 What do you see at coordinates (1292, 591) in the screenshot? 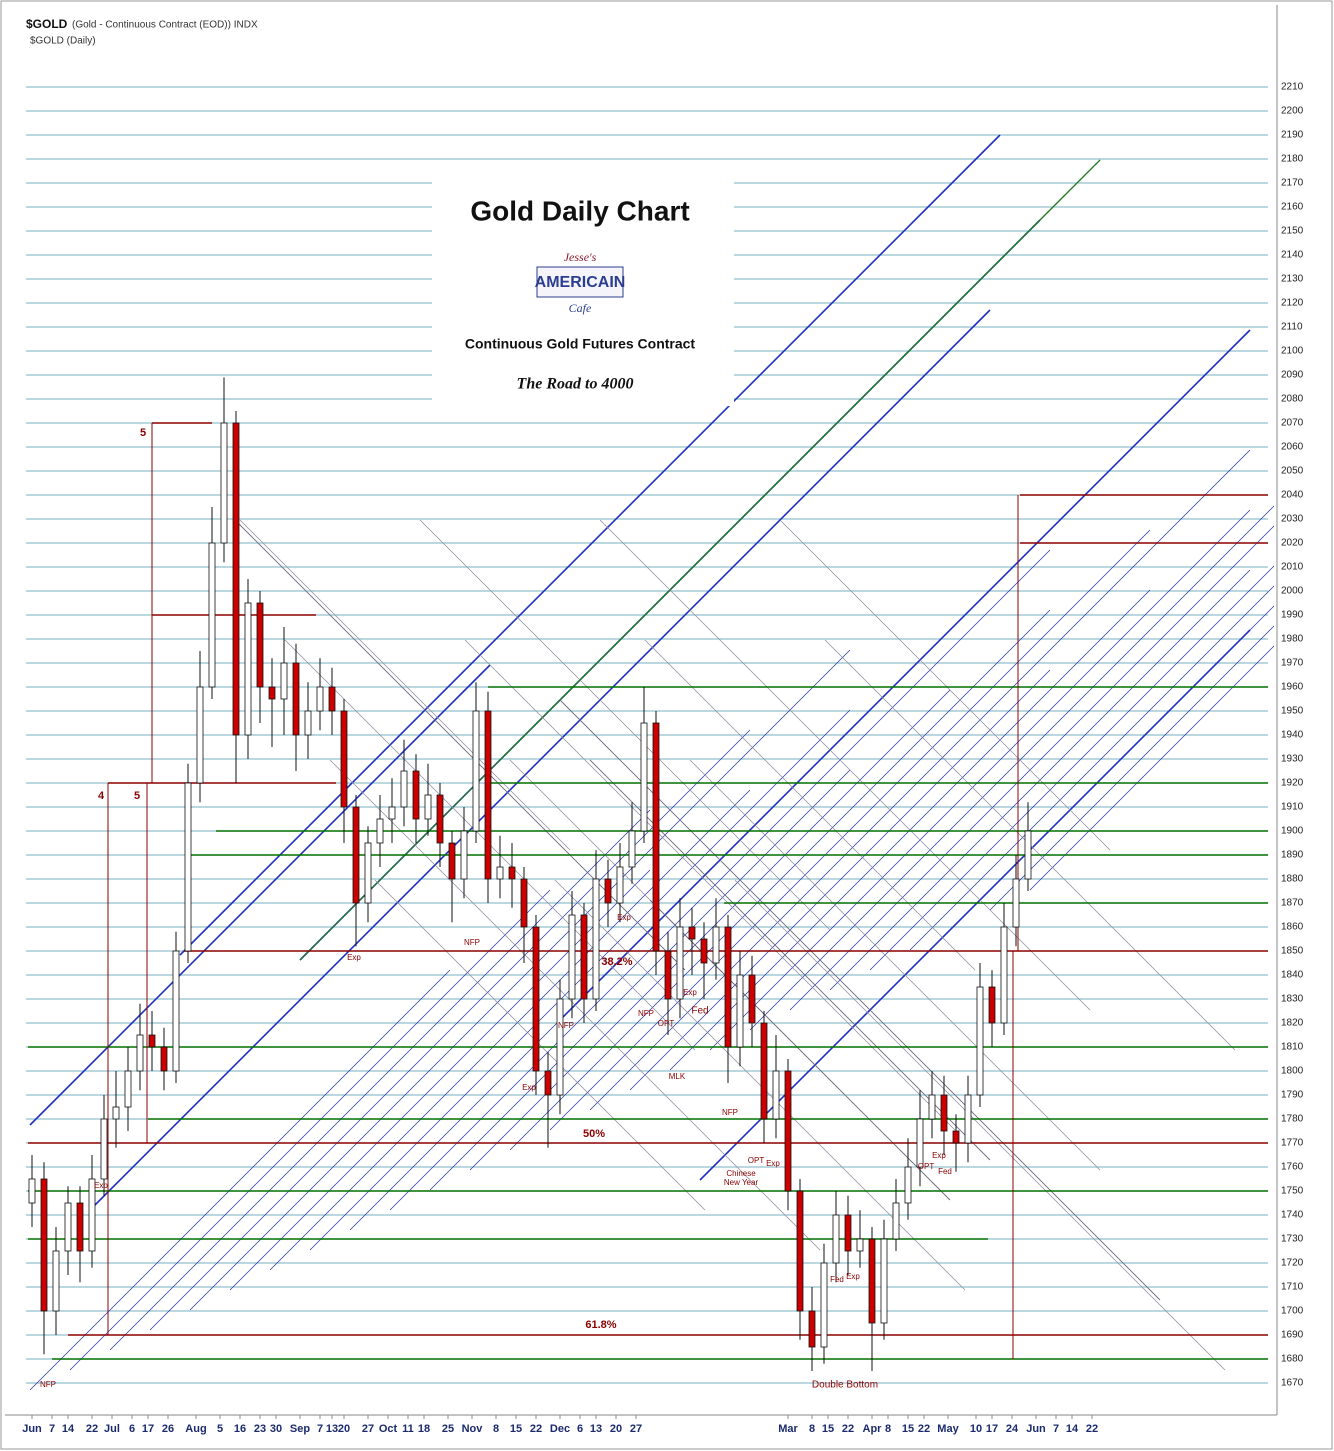
I see `y-tick-label: 2000` at bounding box center [1292, 591].